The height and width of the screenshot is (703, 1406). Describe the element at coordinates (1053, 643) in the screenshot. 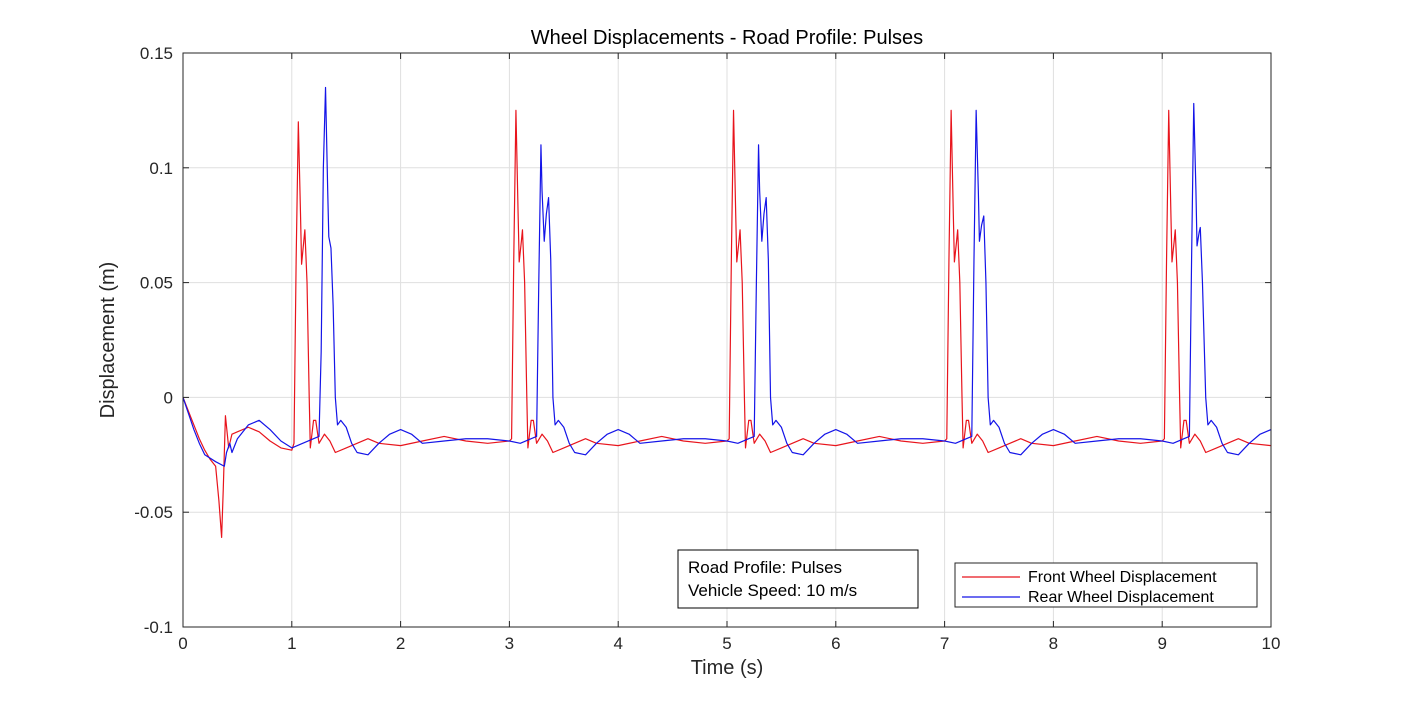

I see `x-tick-label: 8` at that location.